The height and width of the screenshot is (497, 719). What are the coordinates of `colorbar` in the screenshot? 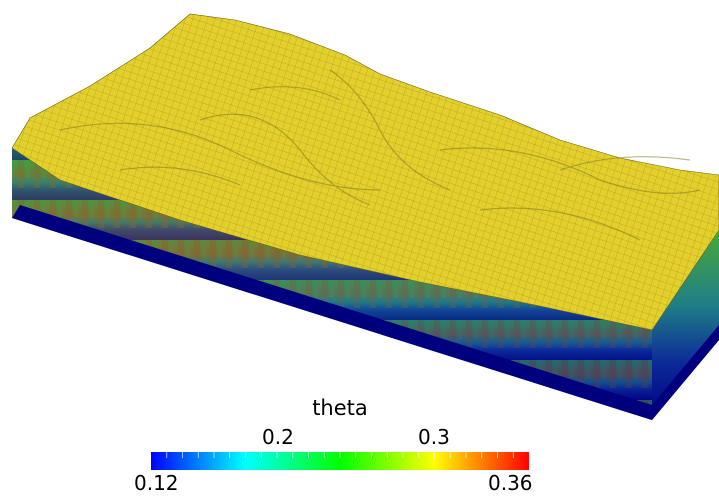 It's located at (340, 461).